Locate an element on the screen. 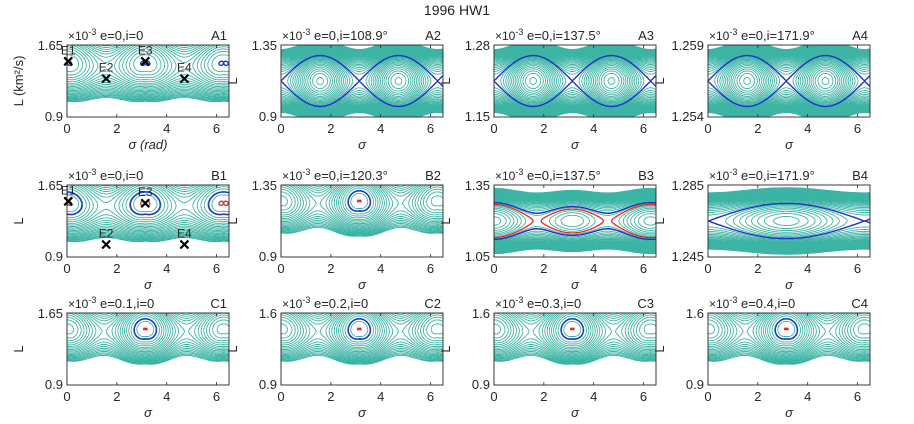 The height and width of the screenshot is (424, 914). equilibrium-marker-e1 is located at coordinates (68, 61).